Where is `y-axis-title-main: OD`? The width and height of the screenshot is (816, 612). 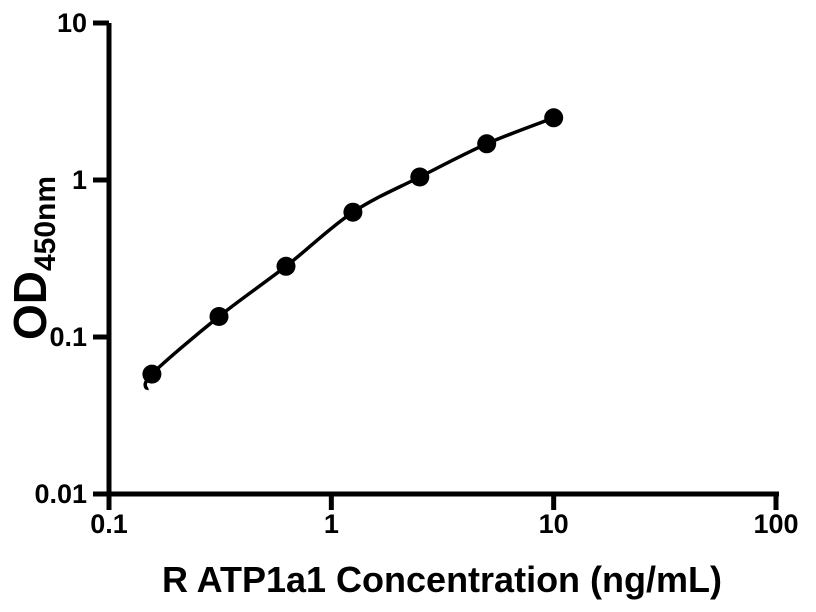 y-axis-title-main: OD is located at coordinates (30, 305).